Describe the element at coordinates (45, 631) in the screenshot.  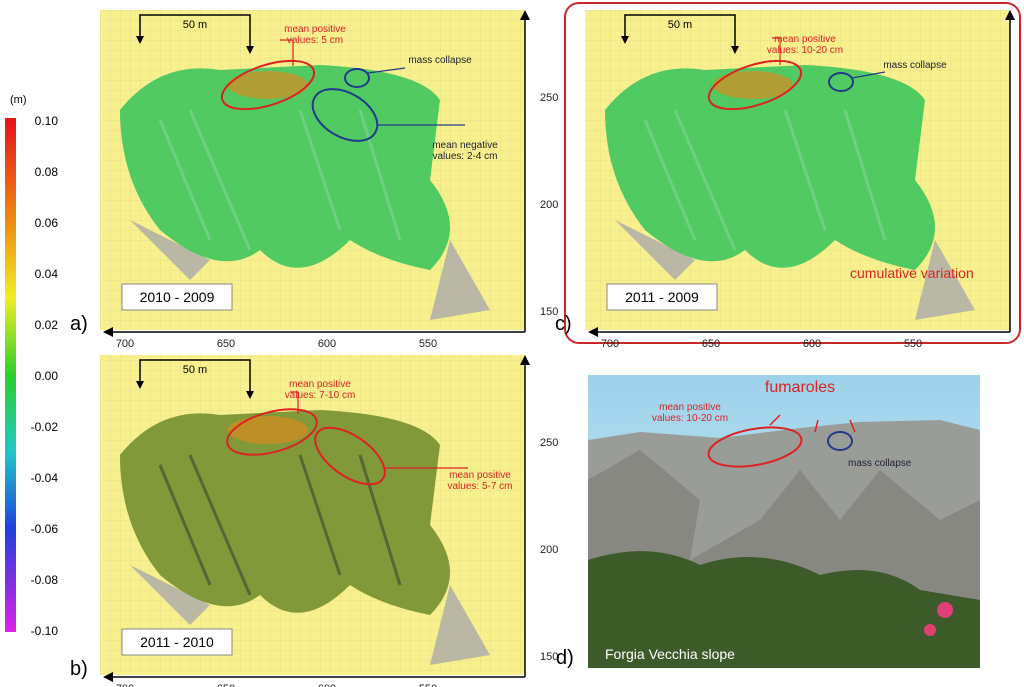
I see `colorbar-tick-label: -0.10` at that location.